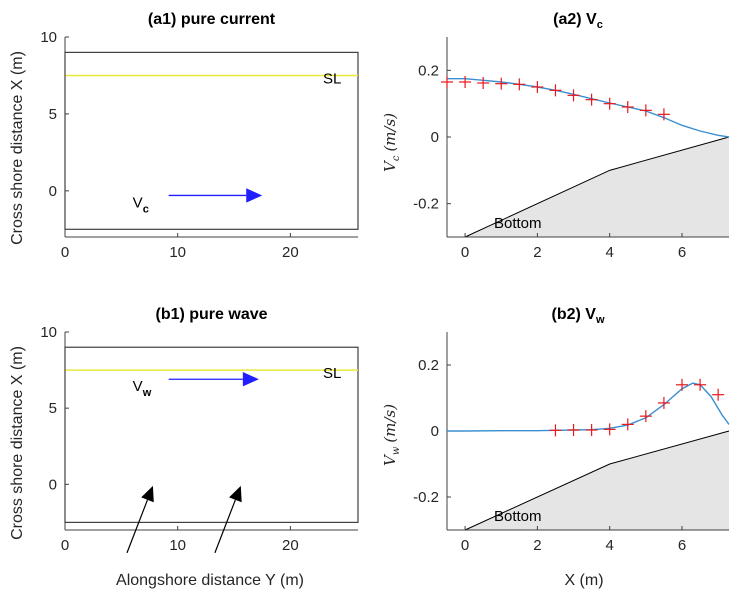 The width and height of the screenshot is (730, 596). Describe the element at coordinates (518, 516) in the screenshot. I see `b2-bottom-label: Bottom` at that location.